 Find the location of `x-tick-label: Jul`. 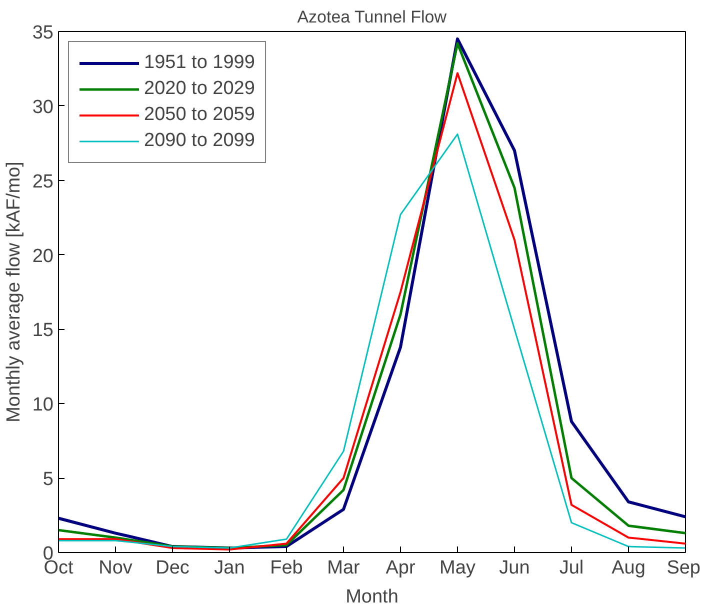

x-tick-label: Jul is located at coordinates (571, 568).